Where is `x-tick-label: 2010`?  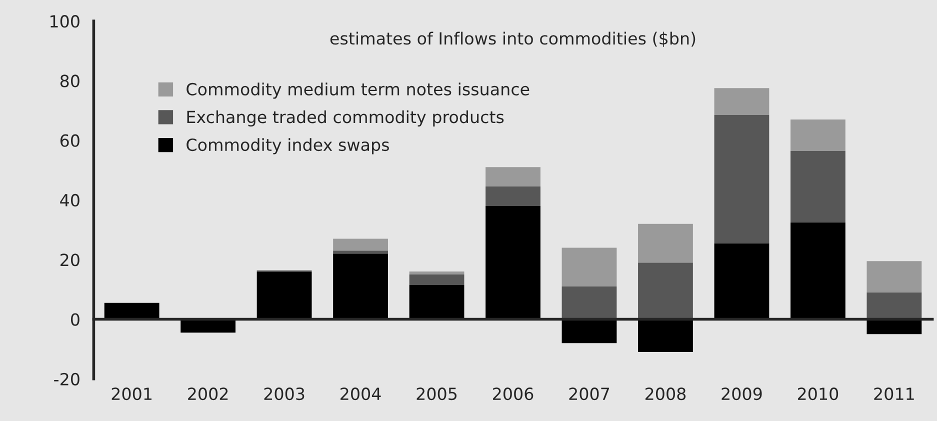 x-tick-label: 2010 is located at coordinates (818, 394).